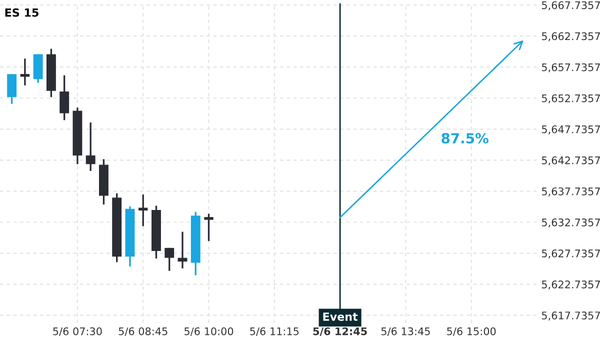  What do you see at coordinates (143, 331) in the screenshot?
I see `x-tick-label: 5/6 08:45` at bounding box center [143, 331].